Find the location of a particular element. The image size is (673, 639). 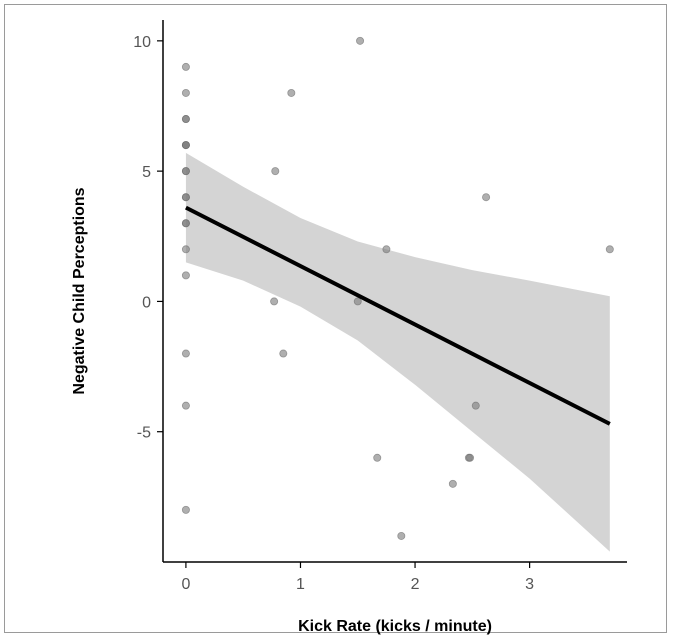

x-tick-label: 2 is located at coordinates (415, 584).